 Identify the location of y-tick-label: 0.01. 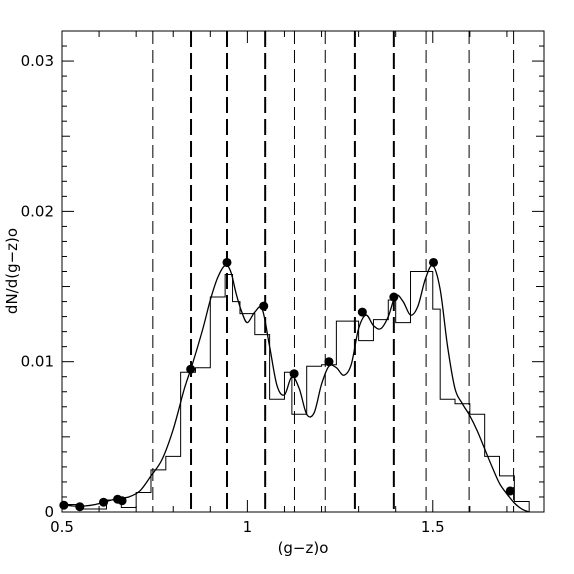
(37, 362).